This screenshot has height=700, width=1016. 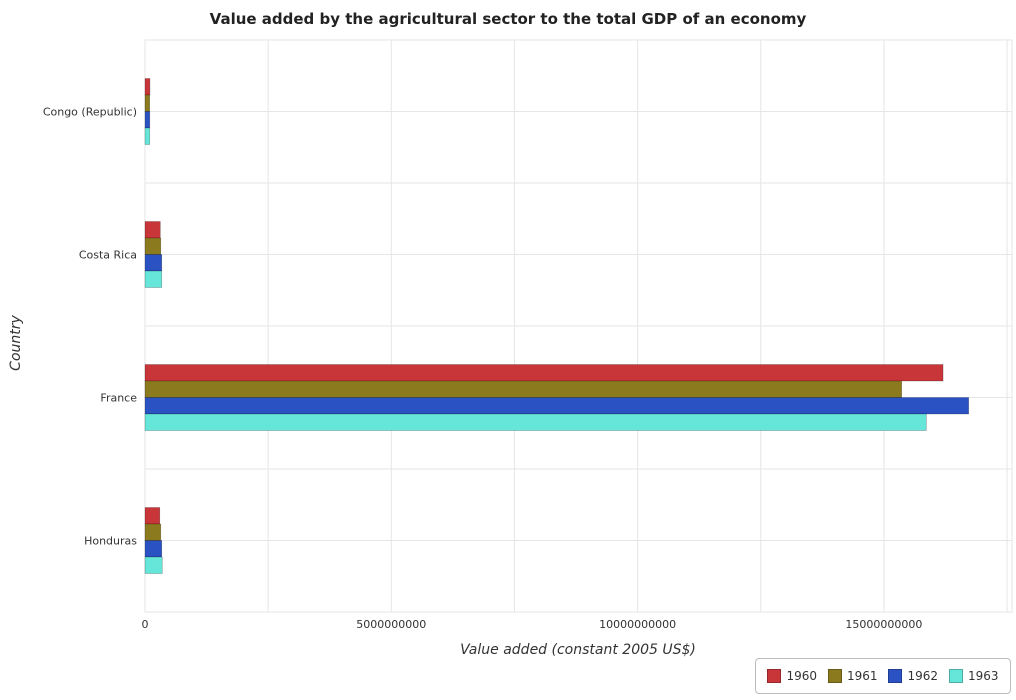 What do you see at coordinates (391, 624) in the screenshot?
I see `x-tick-label: 5000000000` at bounding box center [391, 624].